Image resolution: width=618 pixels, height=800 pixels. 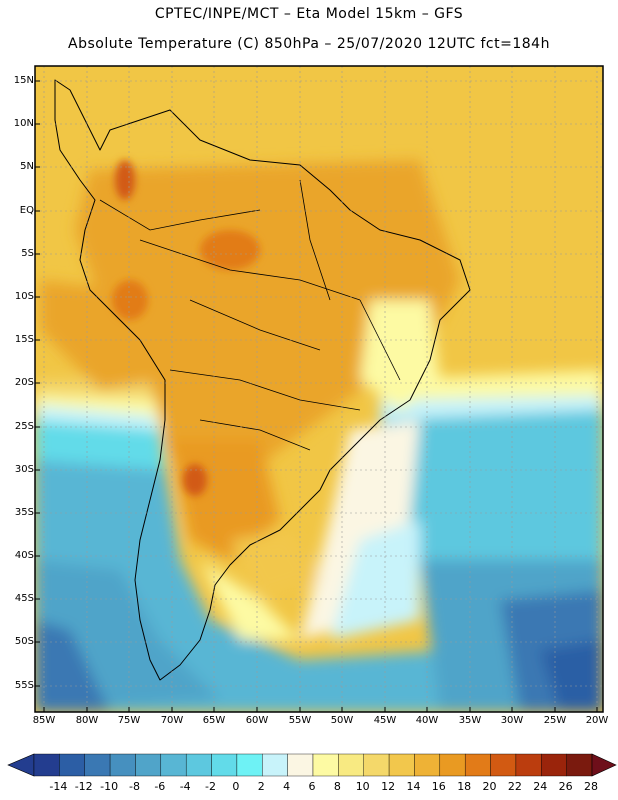 I want to click on lon-label: 70W, so click(x=172, y=720).